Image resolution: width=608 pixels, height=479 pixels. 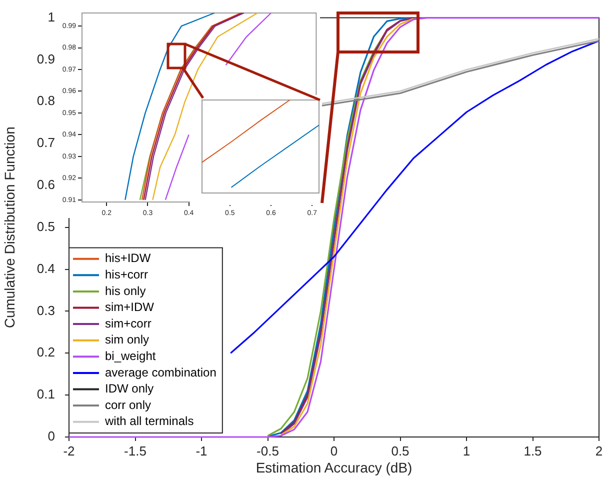 I want to click on legend-label: average combination, so click(x=160, y=372).